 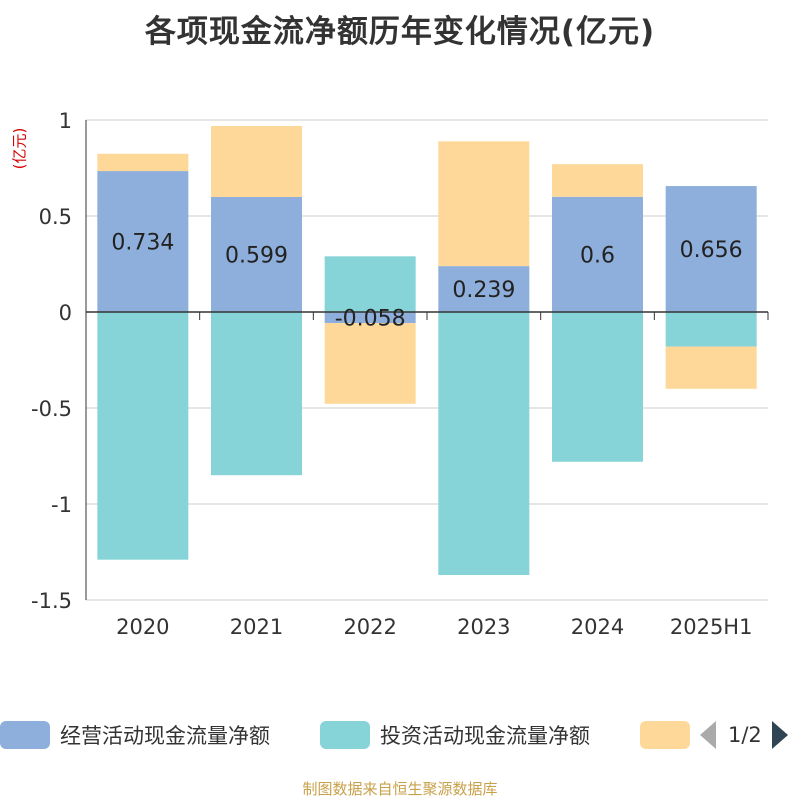 I want to click on bar-operating-2024, so click(x=597, y=254).